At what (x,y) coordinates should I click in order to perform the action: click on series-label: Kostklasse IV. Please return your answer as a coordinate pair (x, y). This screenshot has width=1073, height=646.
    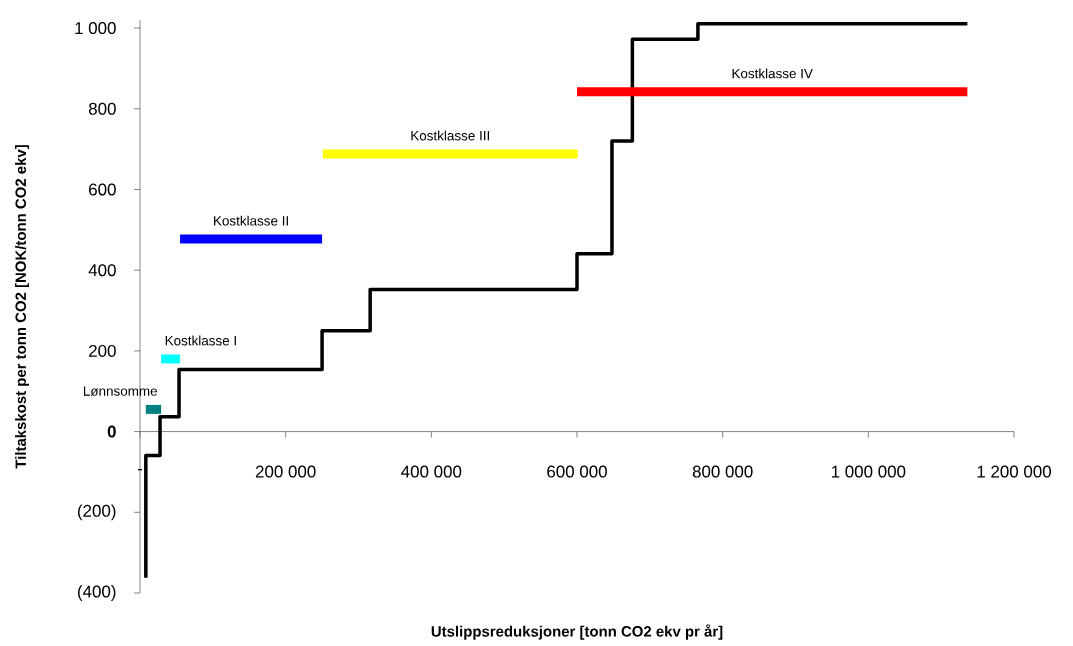
    Looking at the image, I should click on (772, 73).